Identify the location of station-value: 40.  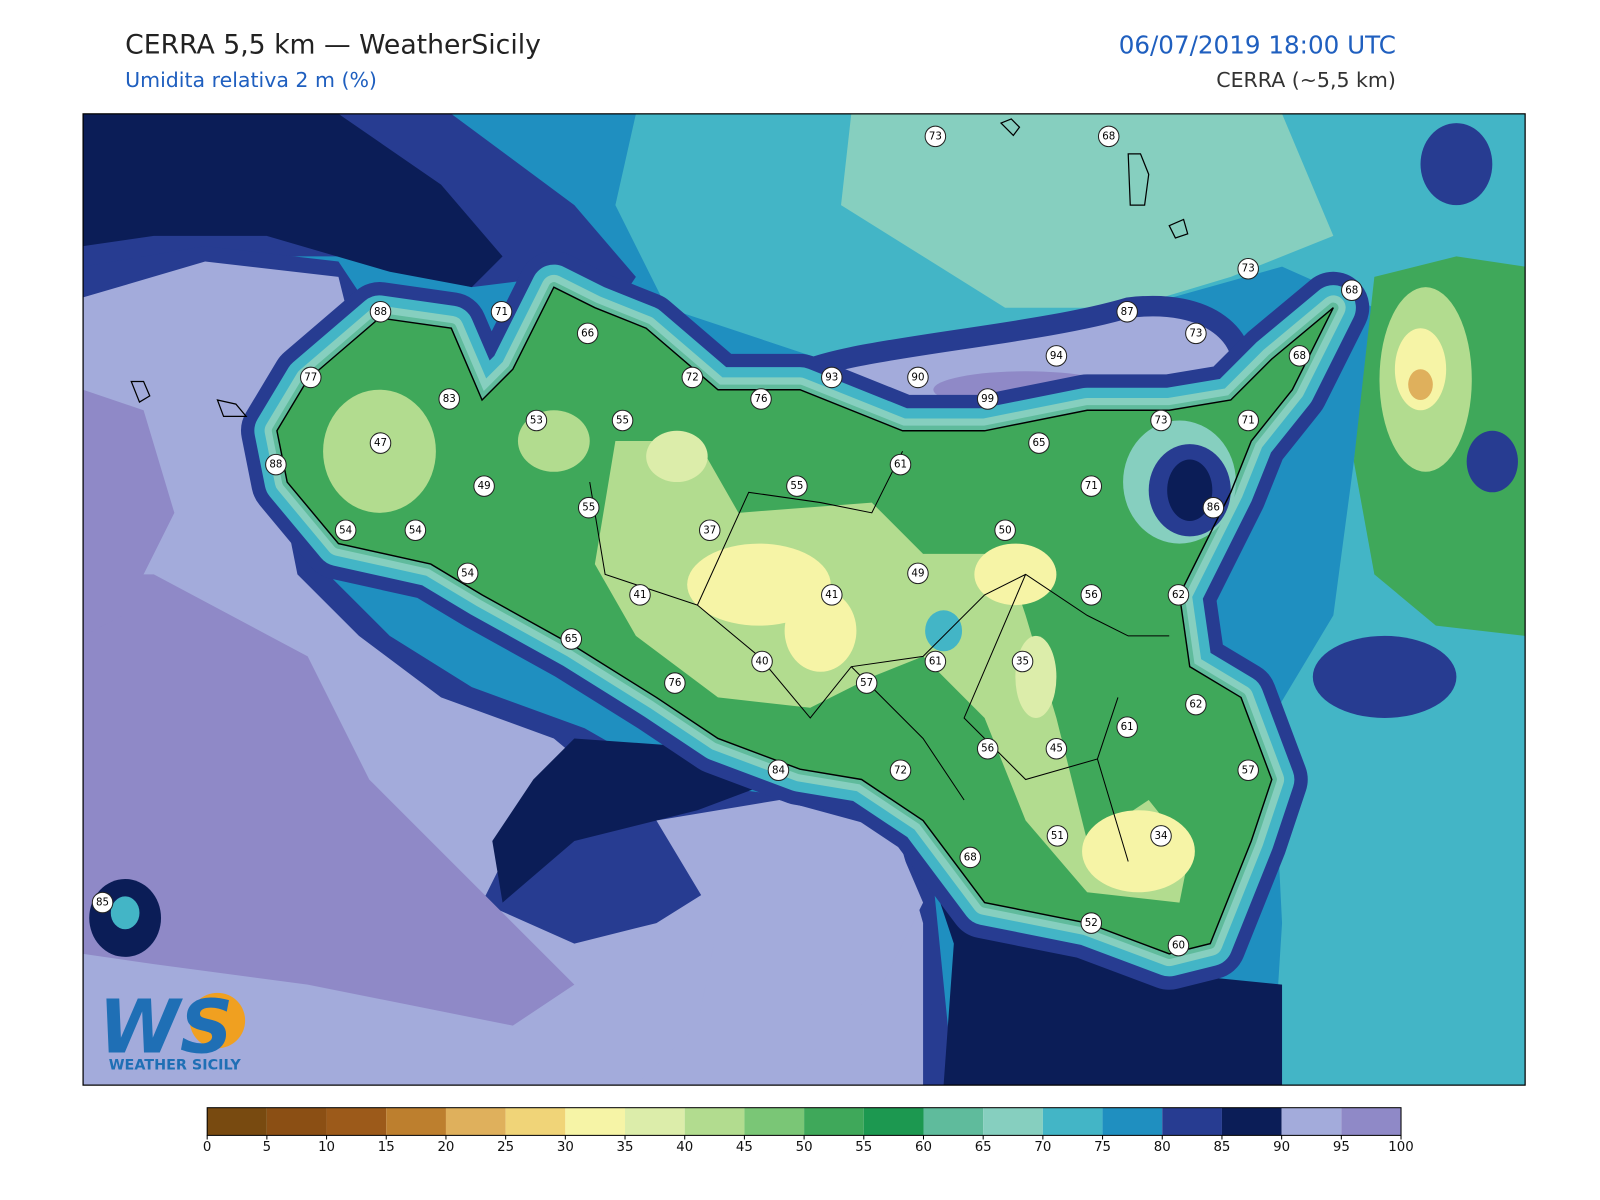
(762, 662).